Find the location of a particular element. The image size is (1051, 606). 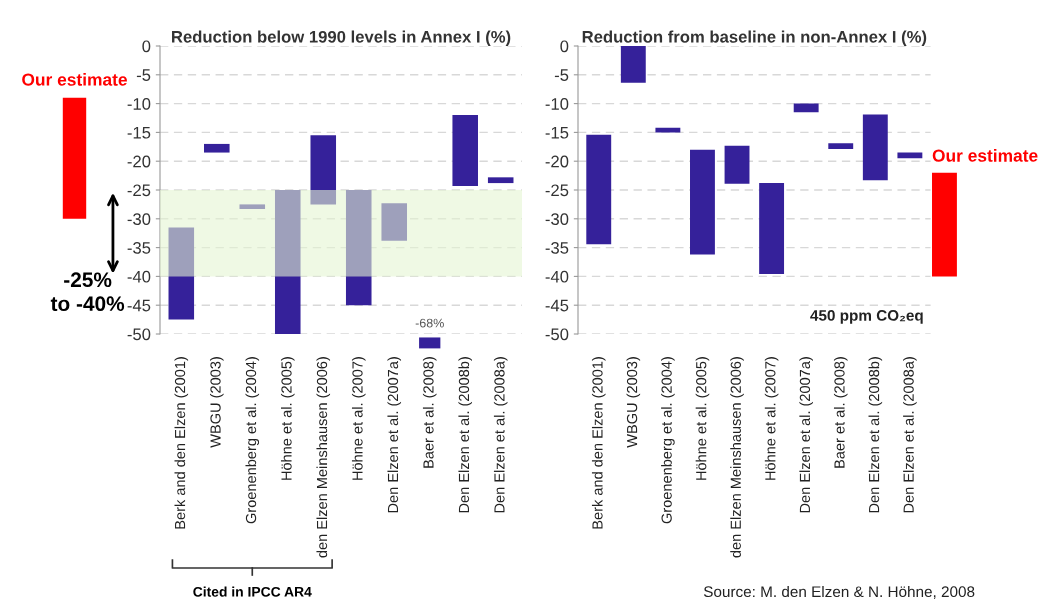

chart-title: Reduction from baseline in non-Annex I (%) is located at coordinates (754, 38).